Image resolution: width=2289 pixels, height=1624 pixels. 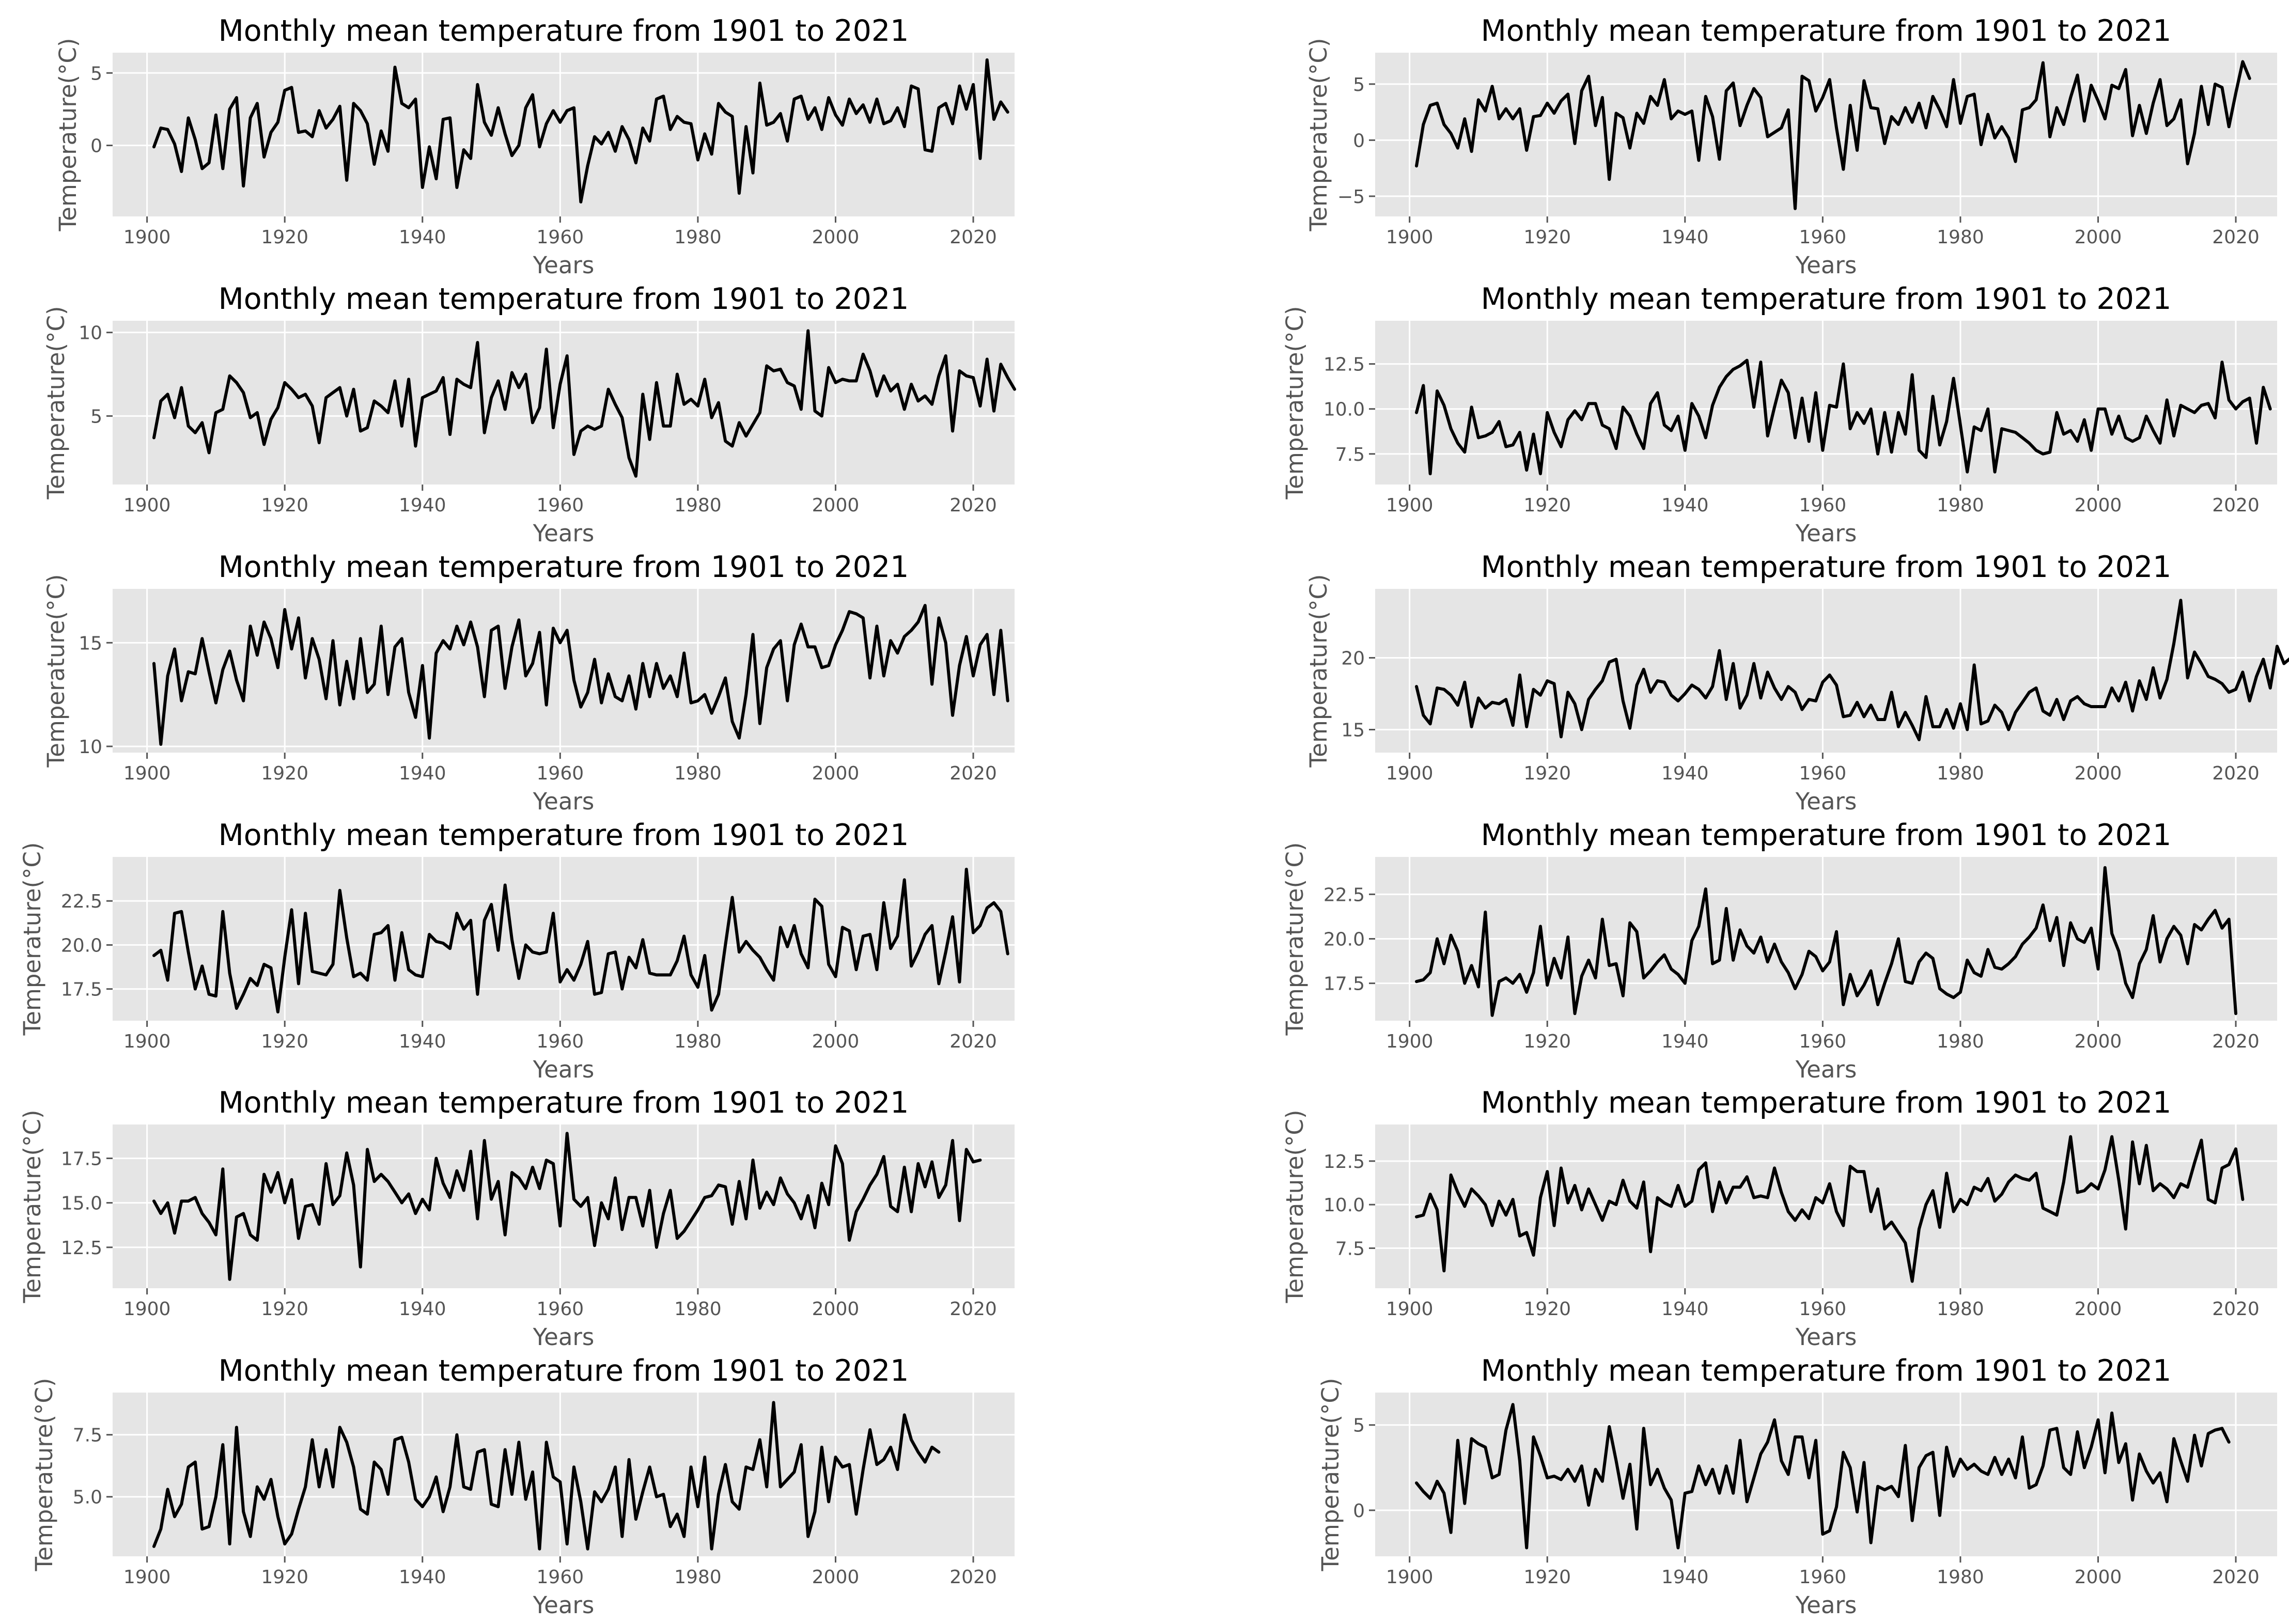 I want to click on y-tick-label: 0, so click(x=96, y=146).